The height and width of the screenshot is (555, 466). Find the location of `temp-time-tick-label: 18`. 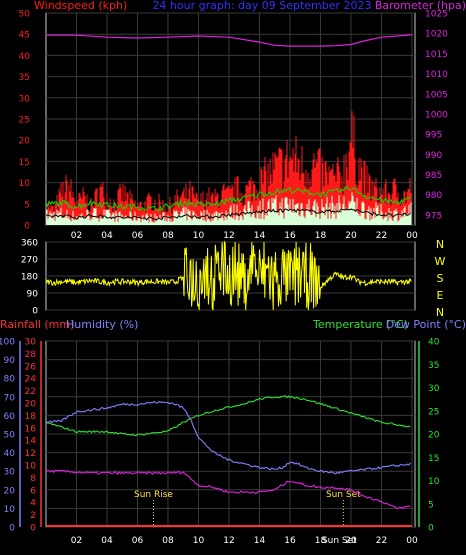

temp-time-tick-label: 18 is located at coordinates (321, 541).